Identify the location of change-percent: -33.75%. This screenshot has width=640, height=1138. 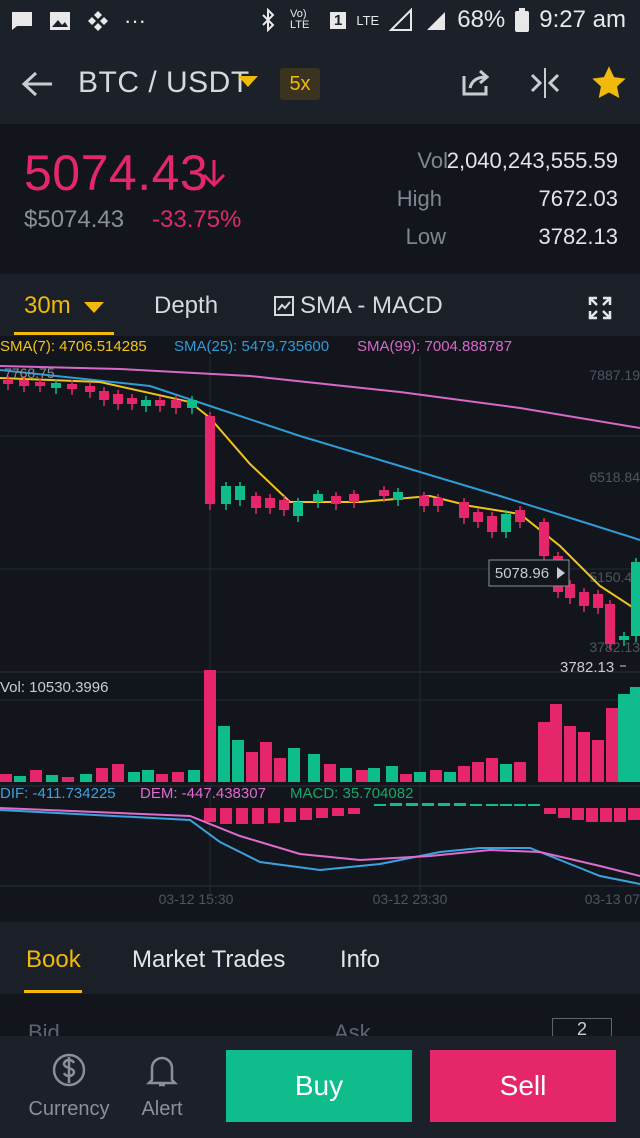
(197, 219).